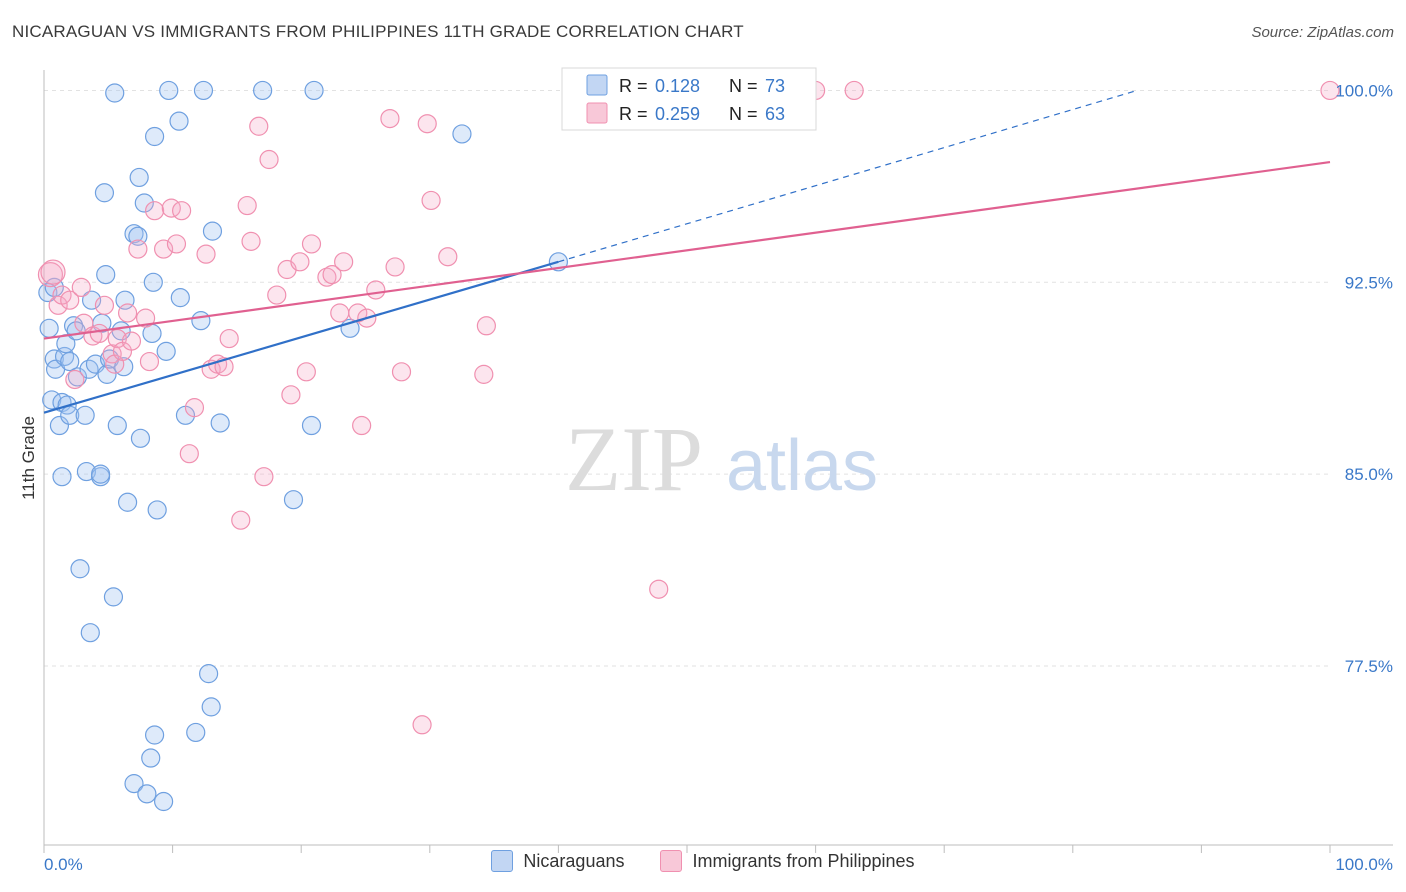 This screenshot has width=1406, height=892. What do you see at coordinates (743, 114) in the screenshot?
I see `stats-n-label-2: N =` at bounding box center [743, 114].